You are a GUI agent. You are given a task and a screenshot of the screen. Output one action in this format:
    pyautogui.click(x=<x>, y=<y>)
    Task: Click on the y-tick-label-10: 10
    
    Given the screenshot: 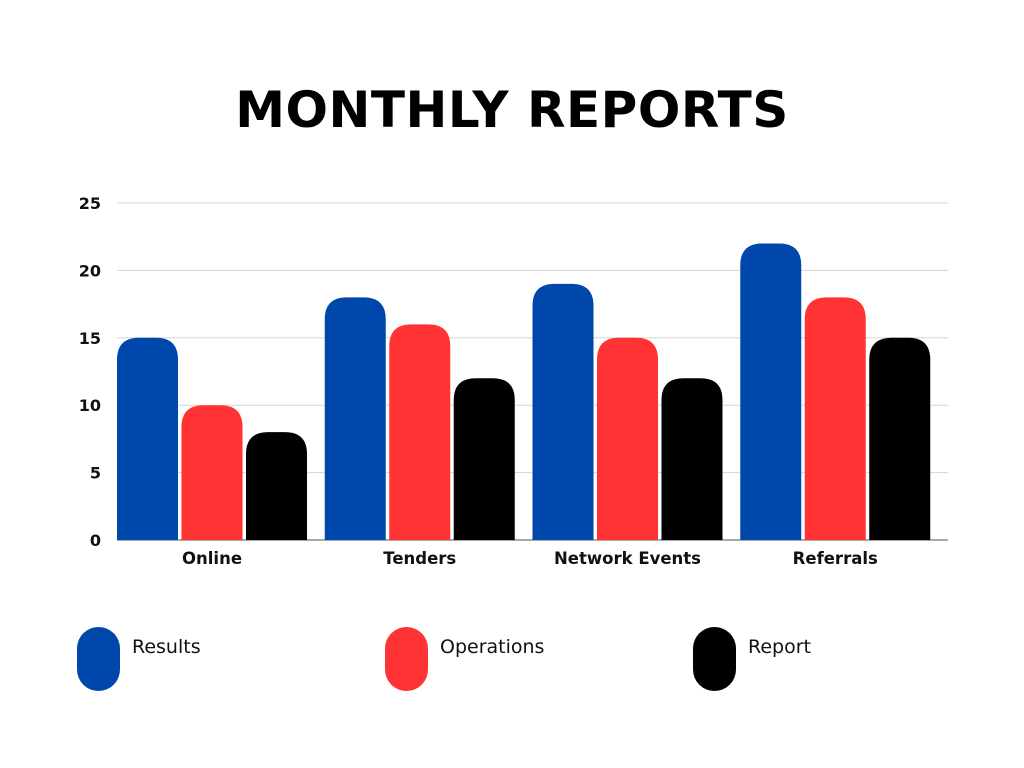 What is the action you would take?
    pyautogui.click(x=90, y=405)
    